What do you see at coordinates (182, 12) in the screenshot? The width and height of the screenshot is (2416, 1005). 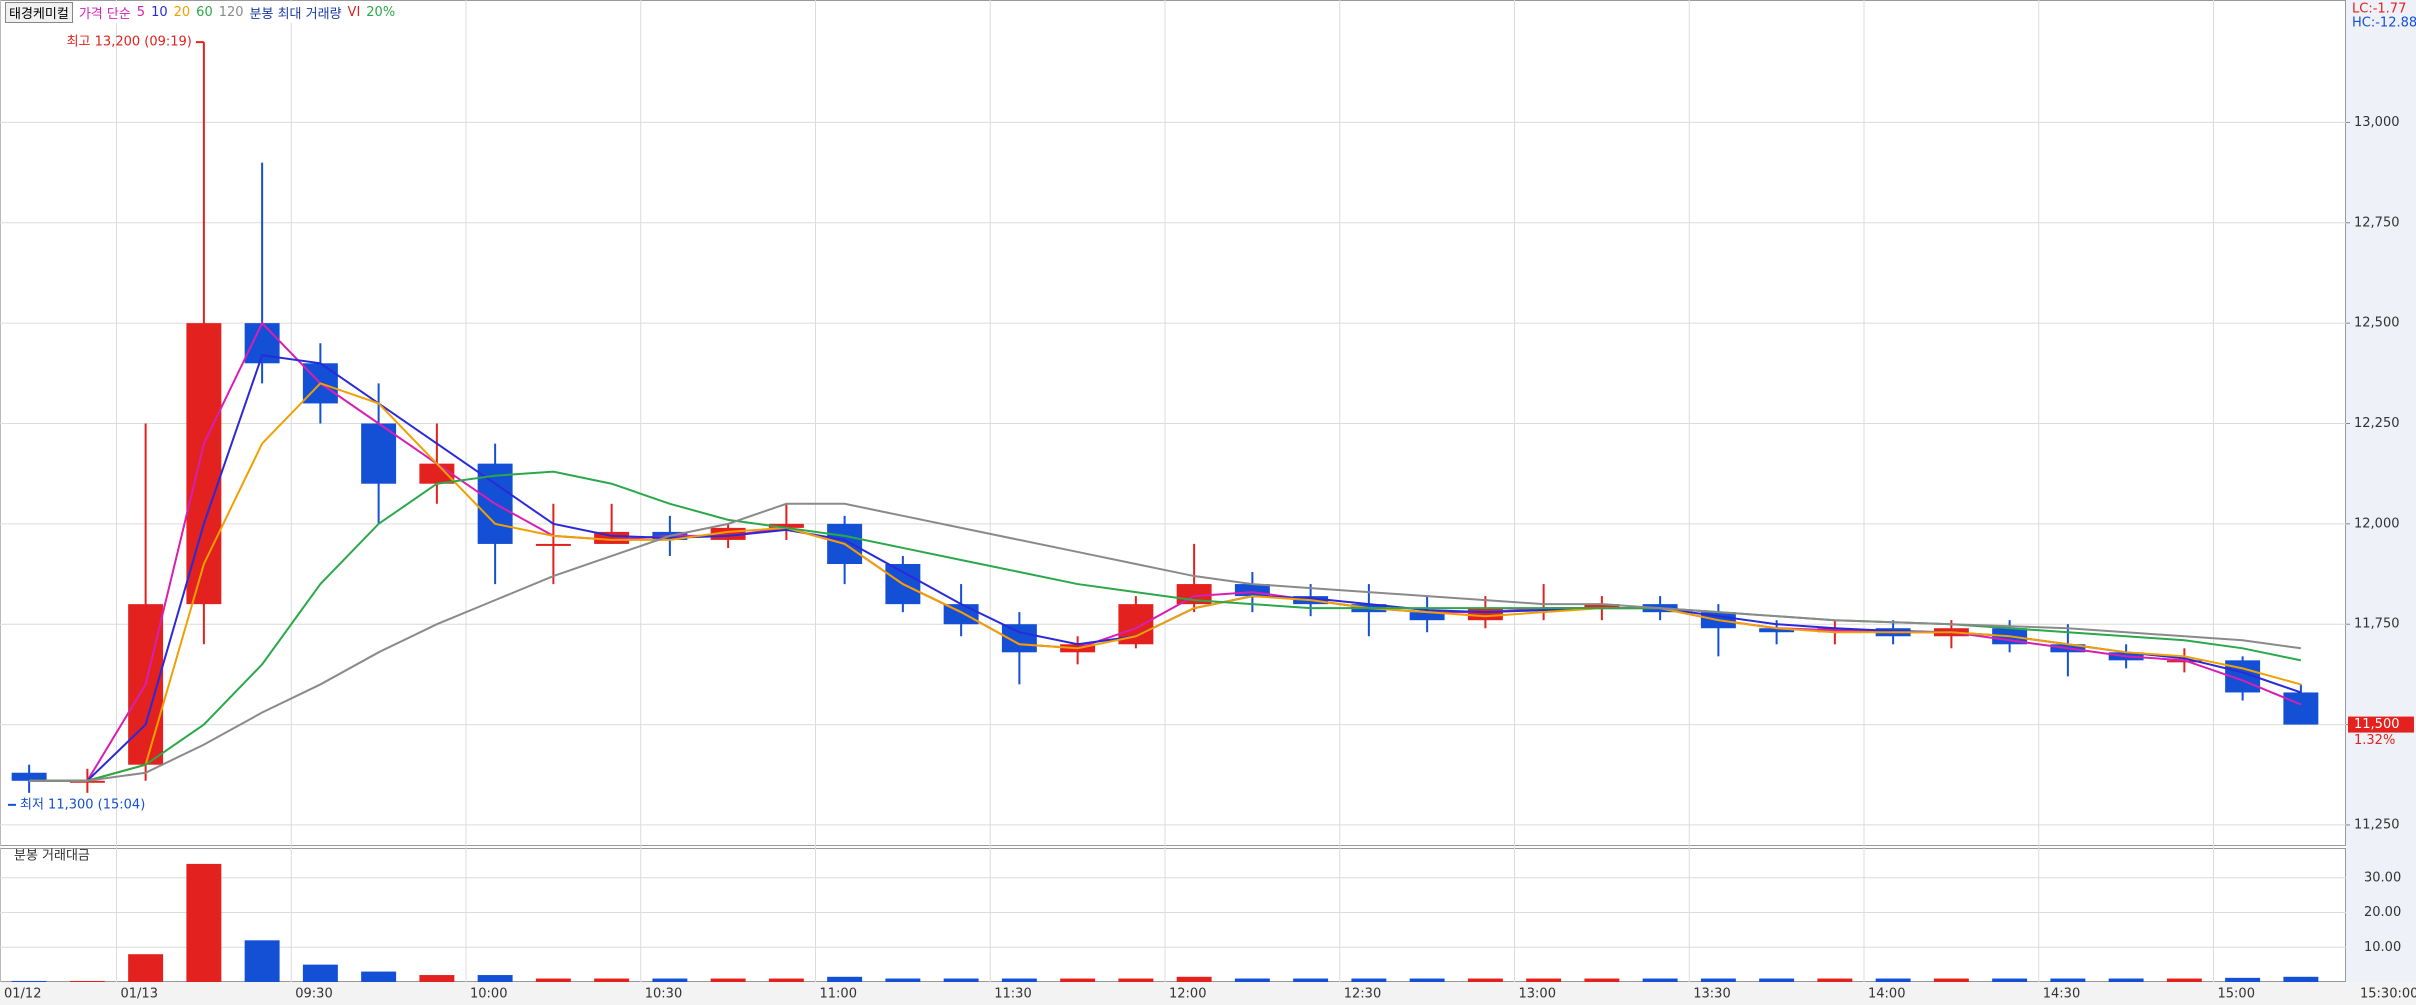 I see `legend-entry: 20` at bounding box center [182, 12].